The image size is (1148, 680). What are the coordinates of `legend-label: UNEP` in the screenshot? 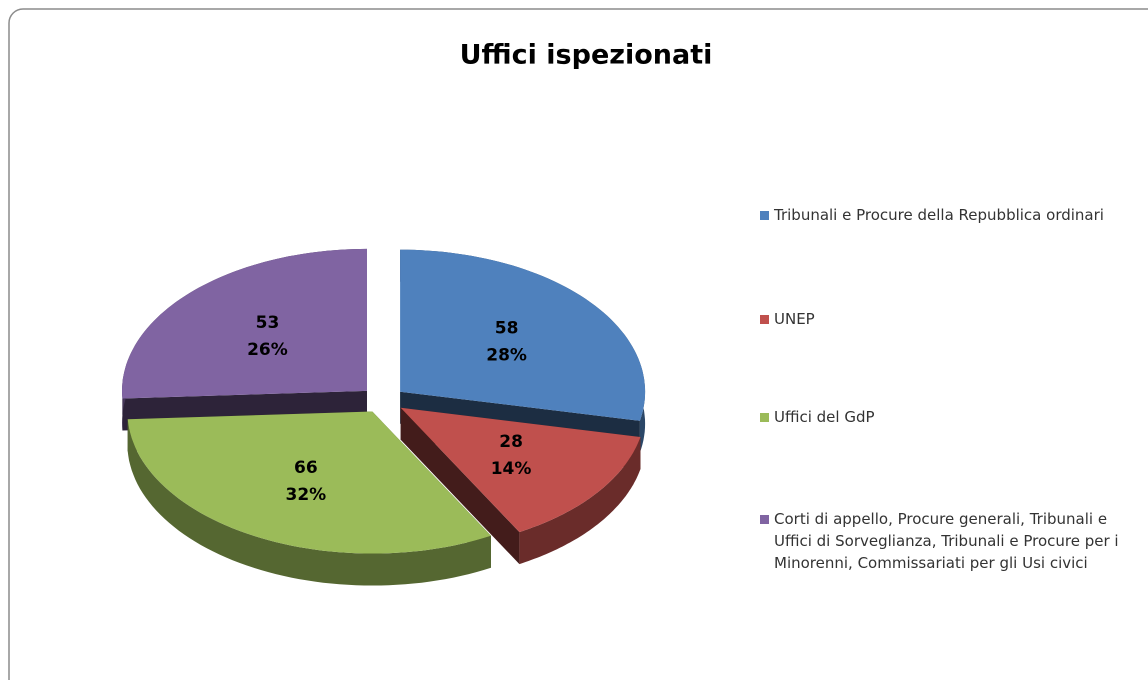 It's located at (794, 319).